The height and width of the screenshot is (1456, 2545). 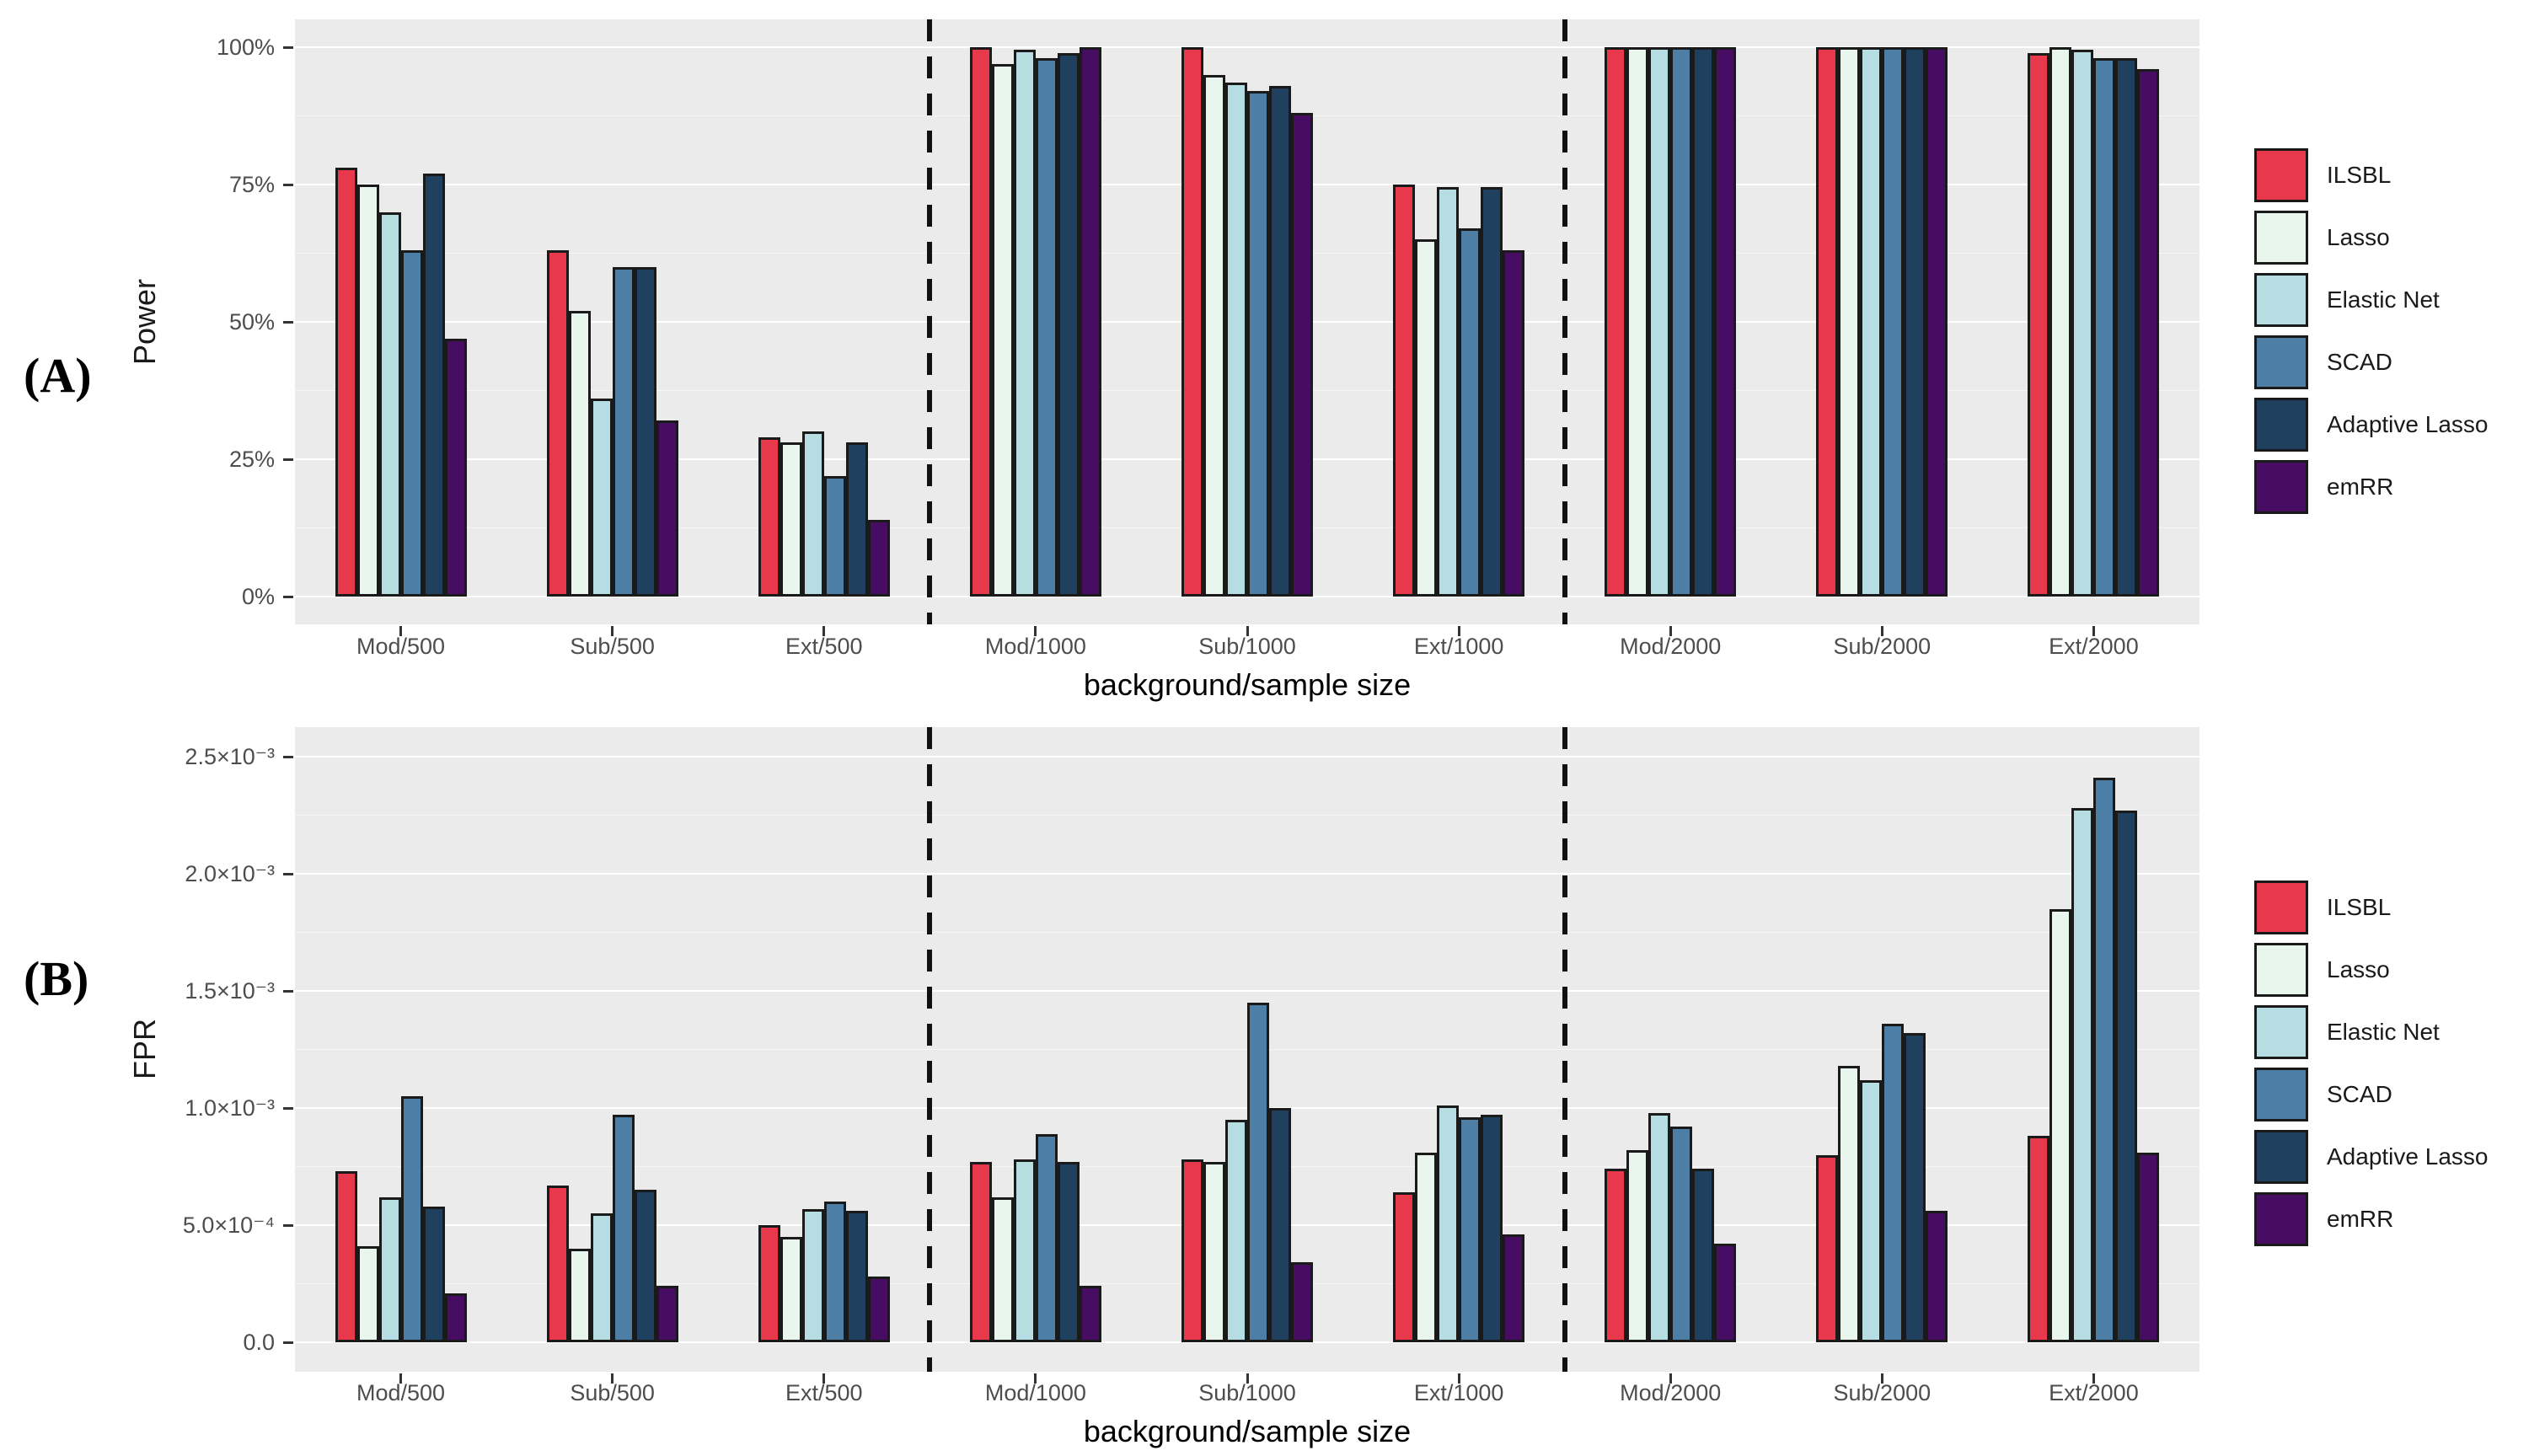 I want to click on legend-label: Lasso, so click(x=2358, y=237).